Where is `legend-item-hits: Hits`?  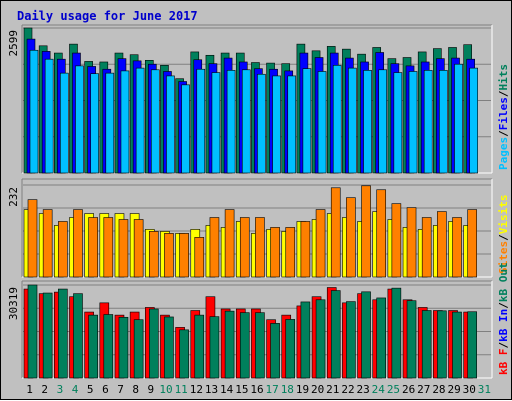
legend-item-hits: Hits is located at coordinates (503, 77).